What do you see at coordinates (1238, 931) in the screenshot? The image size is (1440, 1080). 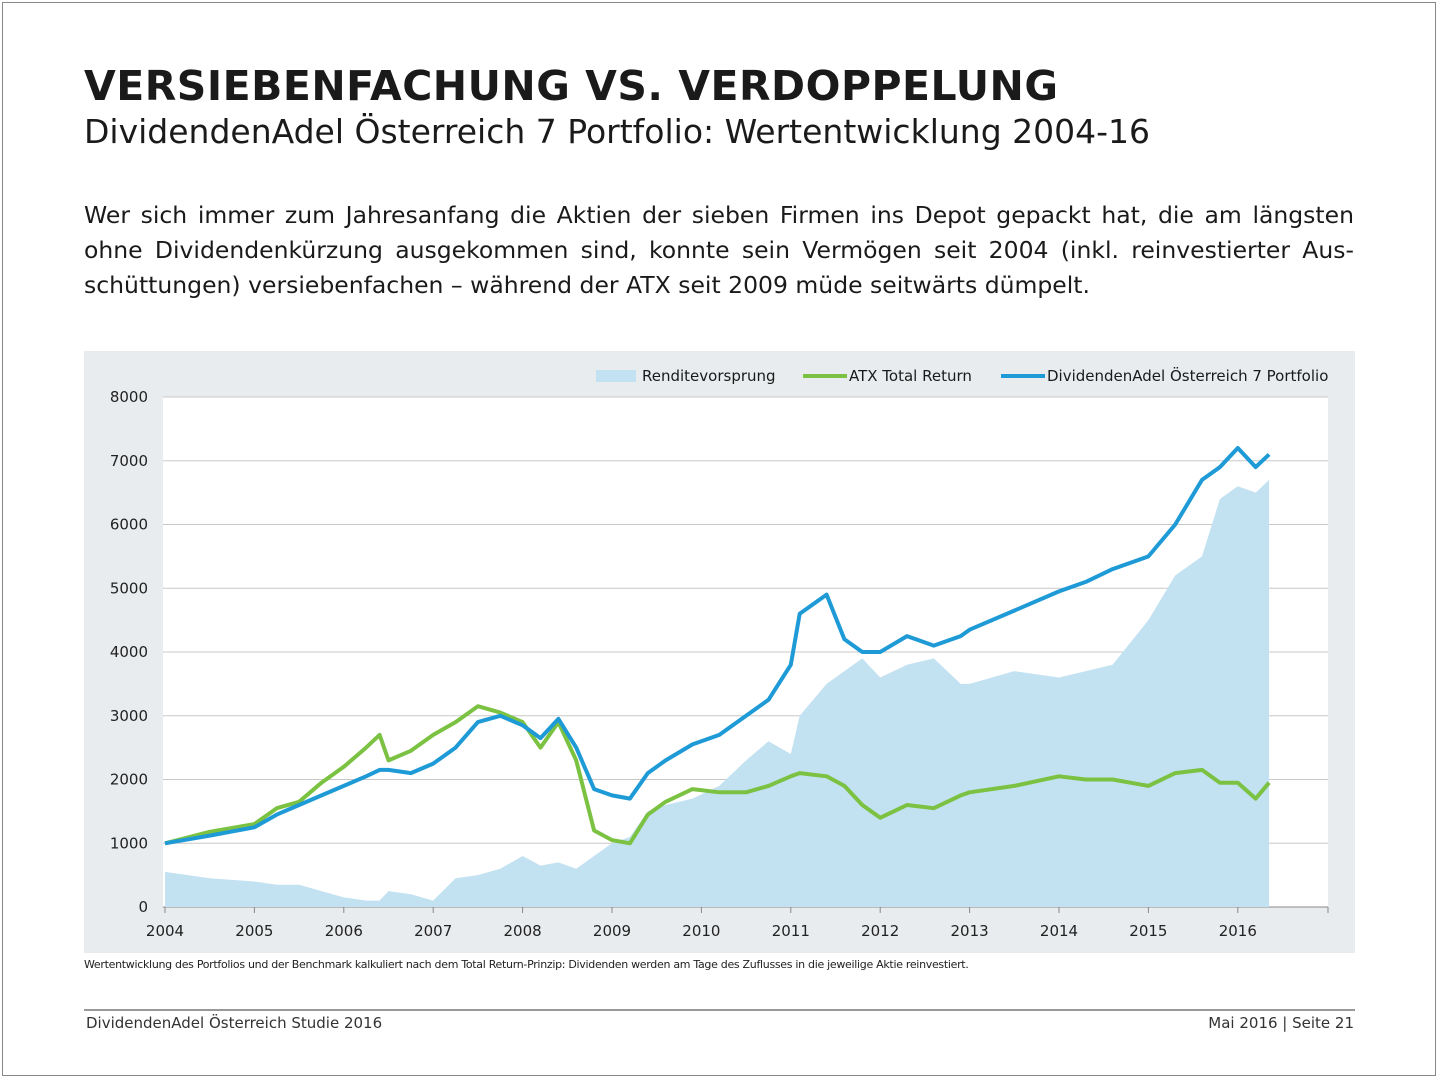 I see `x-tick-label: 2016` at bounding box center [1238, 931].